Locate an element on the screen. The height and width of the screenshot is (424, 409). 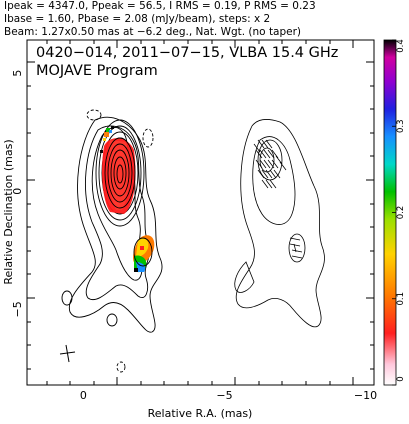
pol-contour-core is located at coordinates (267, 160).